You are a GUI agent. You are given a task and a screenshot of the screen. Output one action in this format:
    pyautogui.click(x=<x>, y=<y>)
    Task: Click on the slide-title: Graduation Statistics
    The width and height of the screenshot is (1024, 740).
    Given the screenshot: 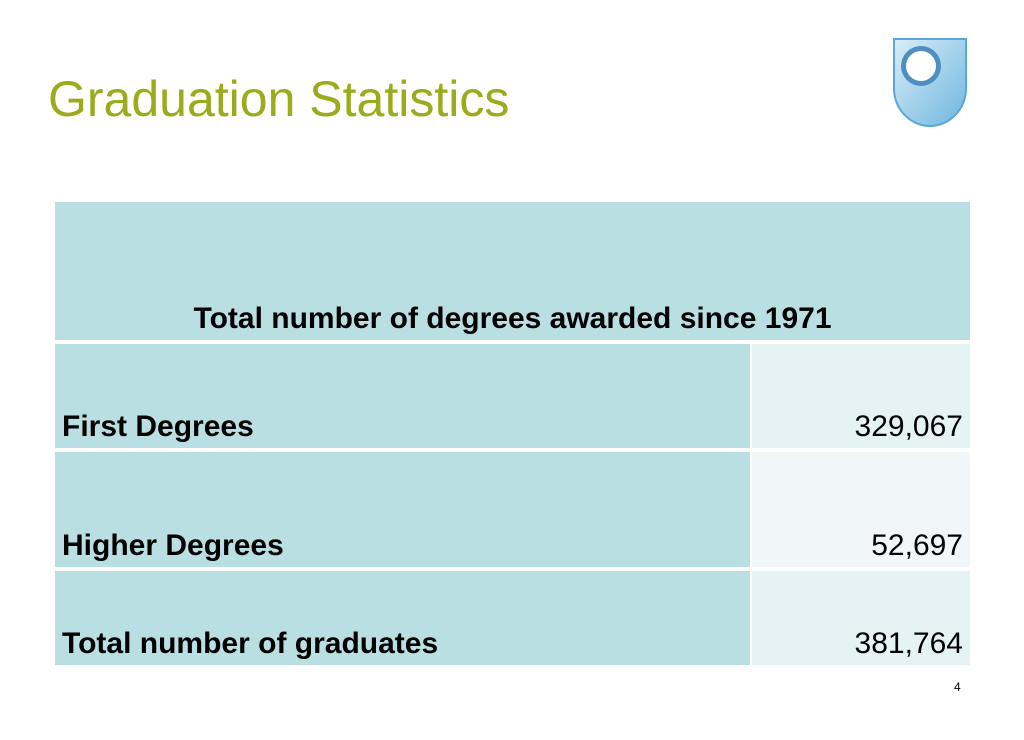 What is the action you would take?
    pyautogui.click(x=279, y=99)
    